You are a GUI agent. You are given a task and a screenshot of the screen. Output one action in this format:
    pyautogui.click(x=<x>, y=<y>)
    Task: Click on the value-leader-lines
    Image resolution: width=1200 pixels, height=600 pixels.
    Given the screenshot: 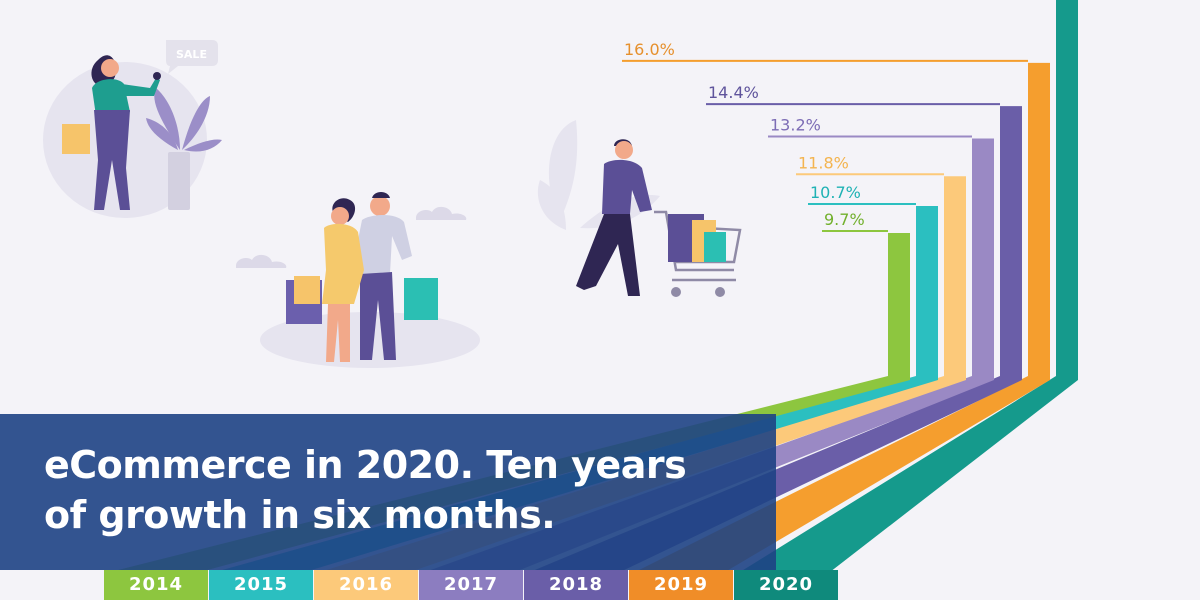 What is the action you would take?
    pyautogui.click(x=825, y=145)
    